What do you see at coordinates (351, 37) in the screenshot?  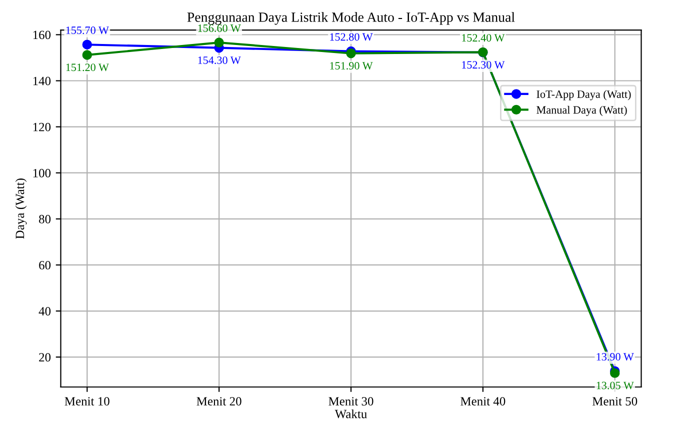 I see `data-label: 152.80 W` at bounding box center [351, 37].